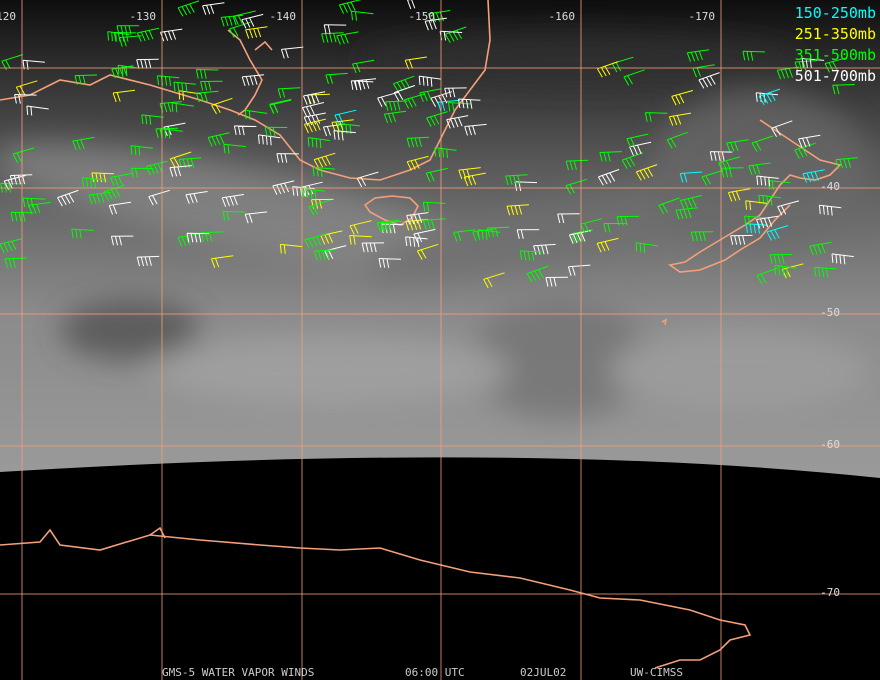  I want to click on legend-entry: 351-500mb, so click(835, 55).